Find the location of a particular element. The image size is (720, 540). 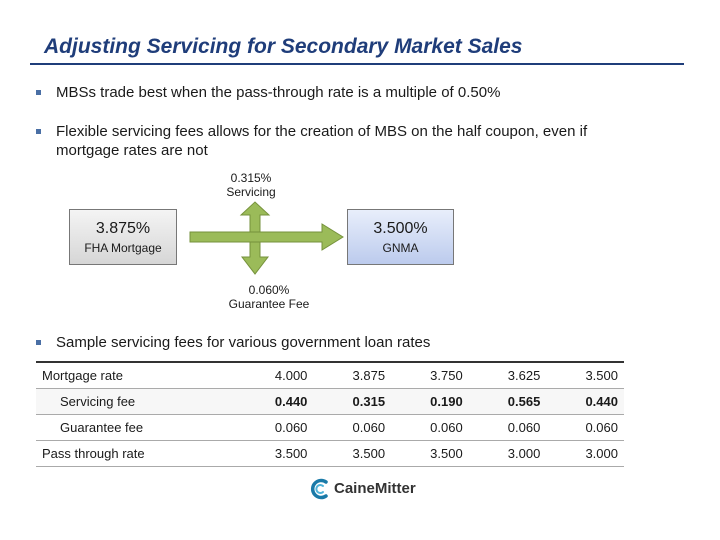

guarantee-label: Guarantee Fee is located at coordinates (269, 304).